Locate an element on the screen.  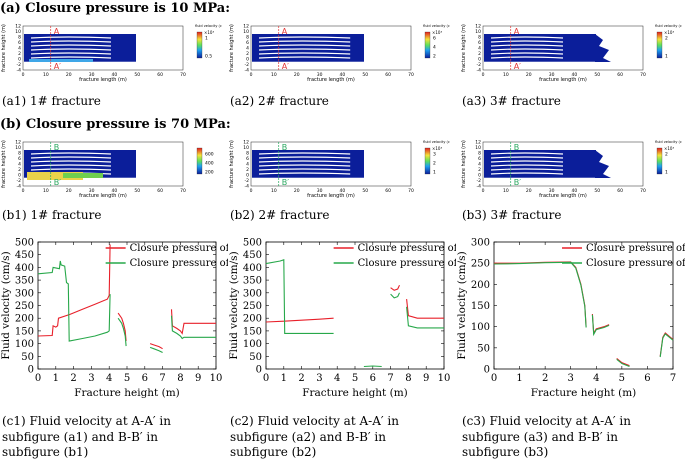
y-tick-label: -2 is located at coordinates (247, 181).